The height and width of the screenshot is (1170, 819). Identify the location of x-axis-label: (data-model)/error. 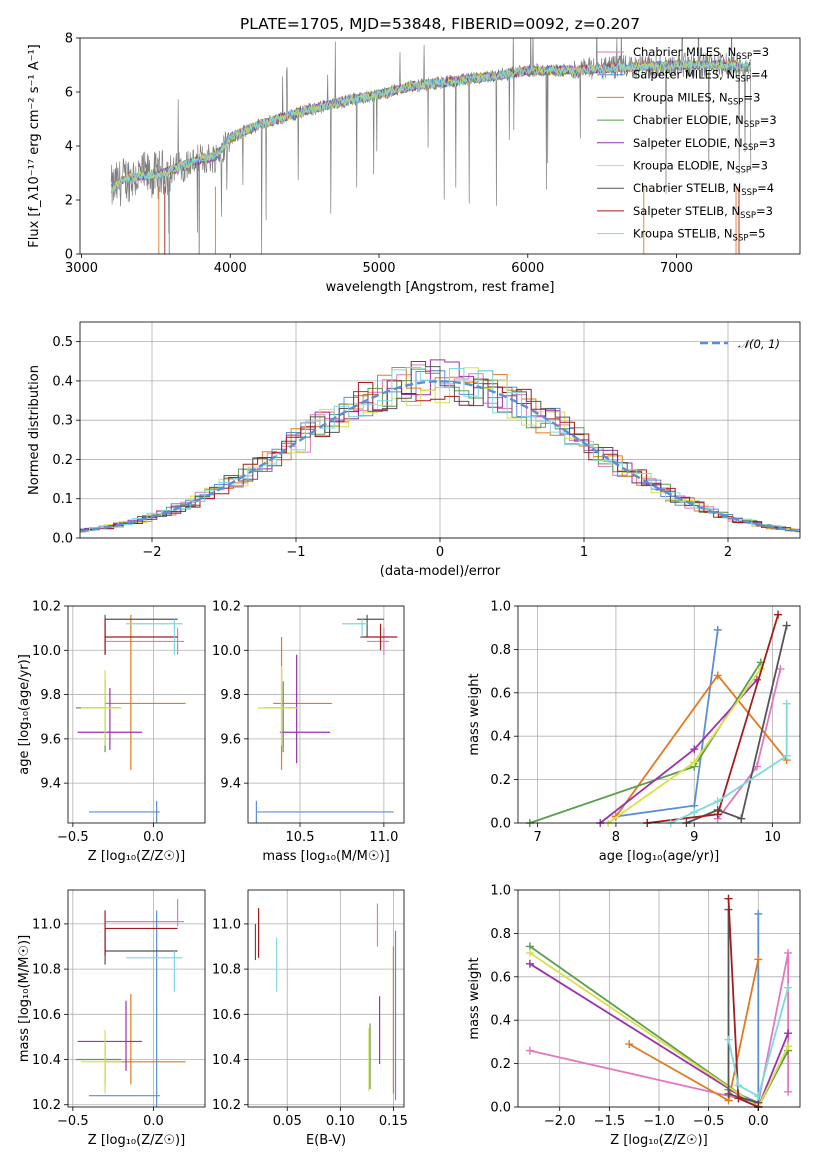
(440, 571).